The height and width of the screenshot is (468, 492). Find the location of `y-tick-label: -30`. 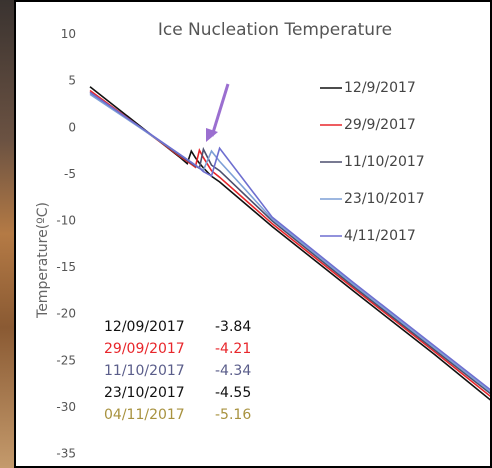

y-tick-label: -30 is located at coordinates (66, 407).